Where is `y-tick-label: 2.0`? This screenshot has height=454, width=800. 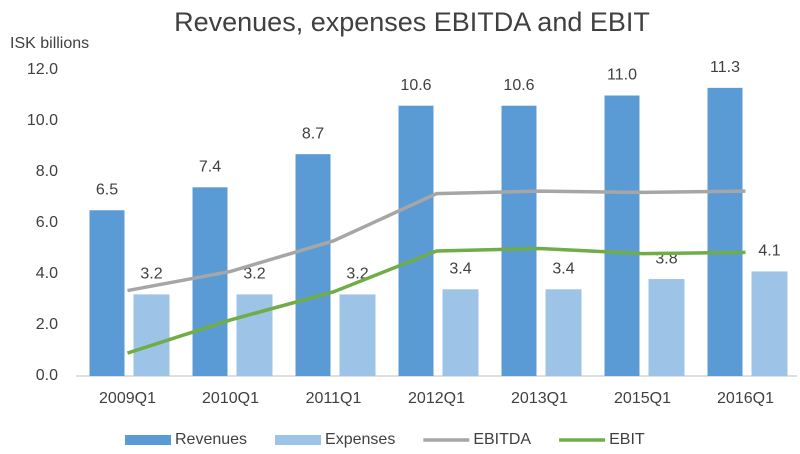 y-tick-label: 2.0 is located at coordinates (47, 324).